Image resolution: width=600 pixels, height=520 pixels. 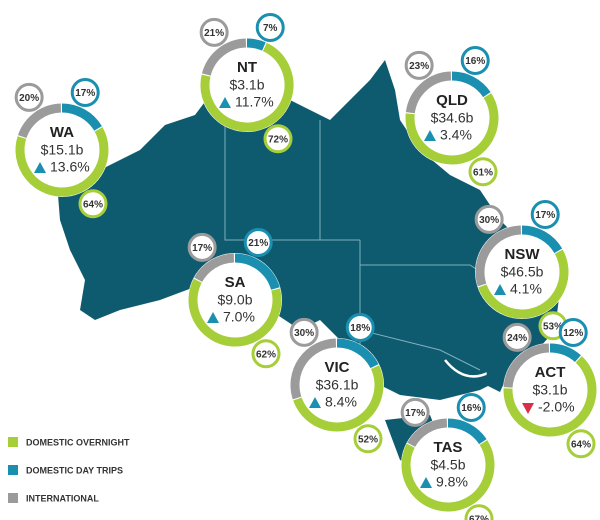 What do you see at coordinates (556, 407) in the screenshot?
I see `region-growth: -2.0%` at bounding box center [556, 407].